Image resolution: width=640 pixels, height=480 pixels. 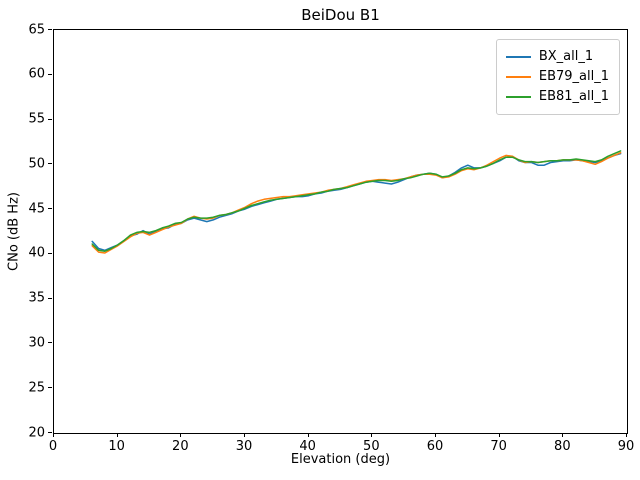 I want to click on legend-item-label: EB81_all_1, so click(x=573, y=96).